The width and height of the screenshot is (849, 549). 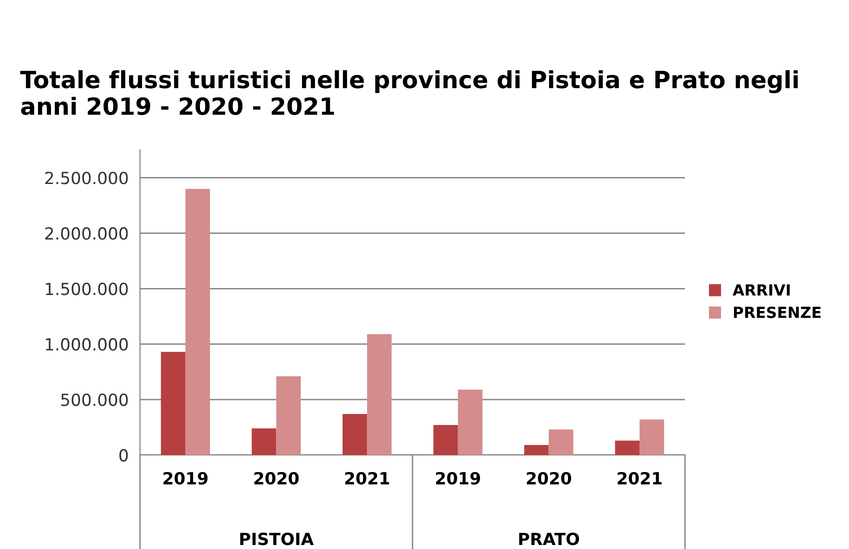 I want to click on text: PRATO, so click(x=549, y=539).